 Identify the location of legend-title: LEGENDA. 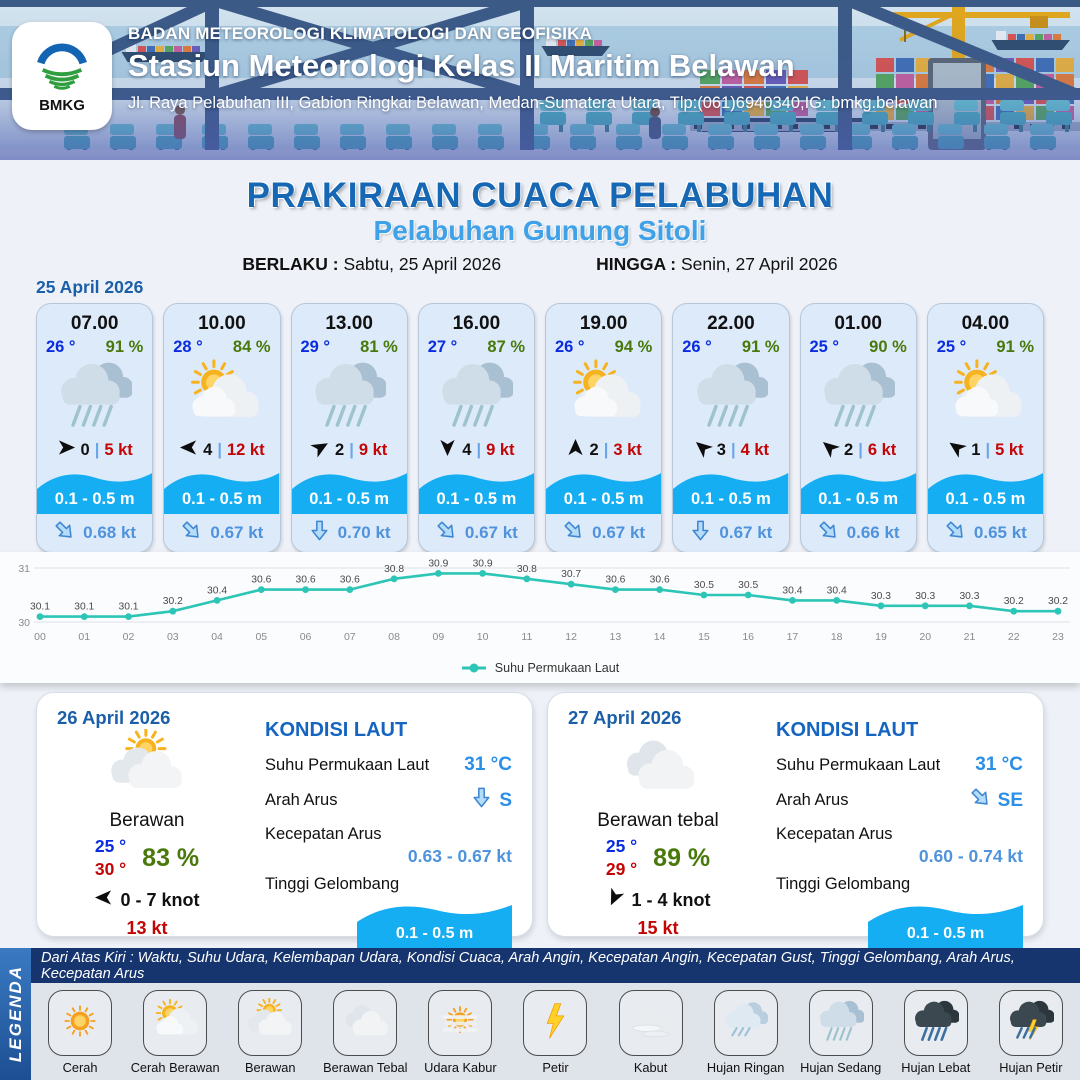
(15, 1014).